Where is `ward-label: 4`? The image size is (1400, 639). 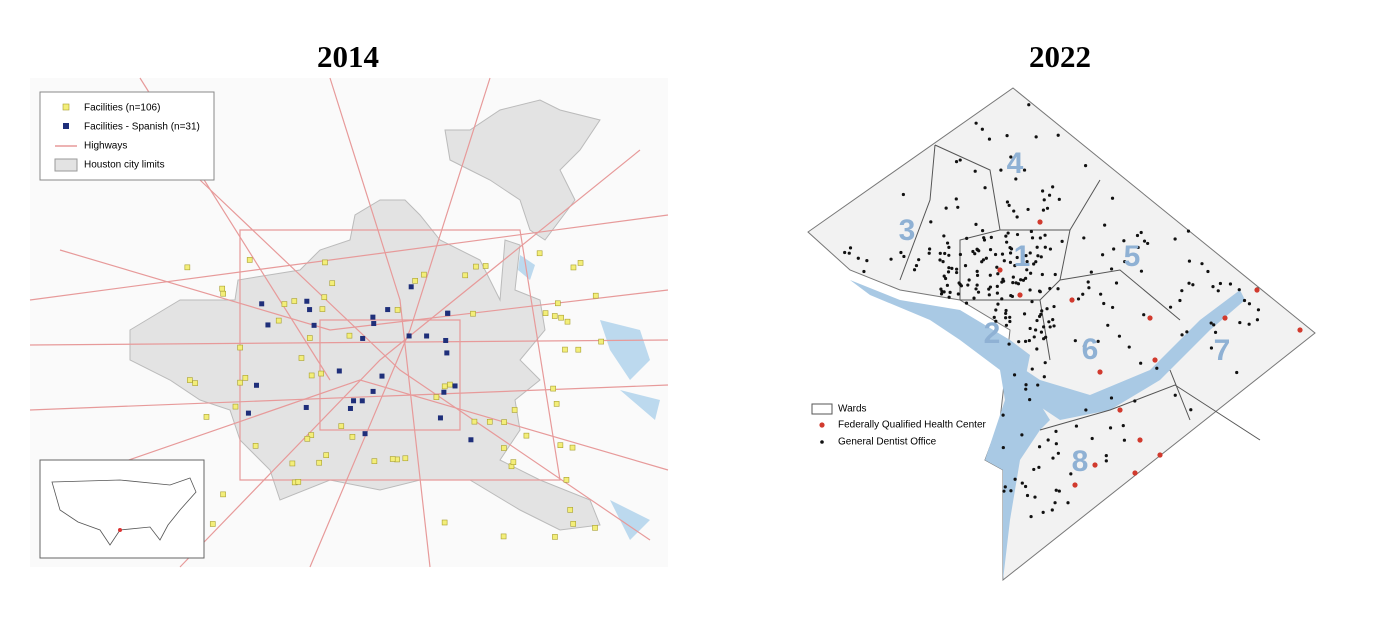 ward-label: 4 is located at coordinates (1015, 163).